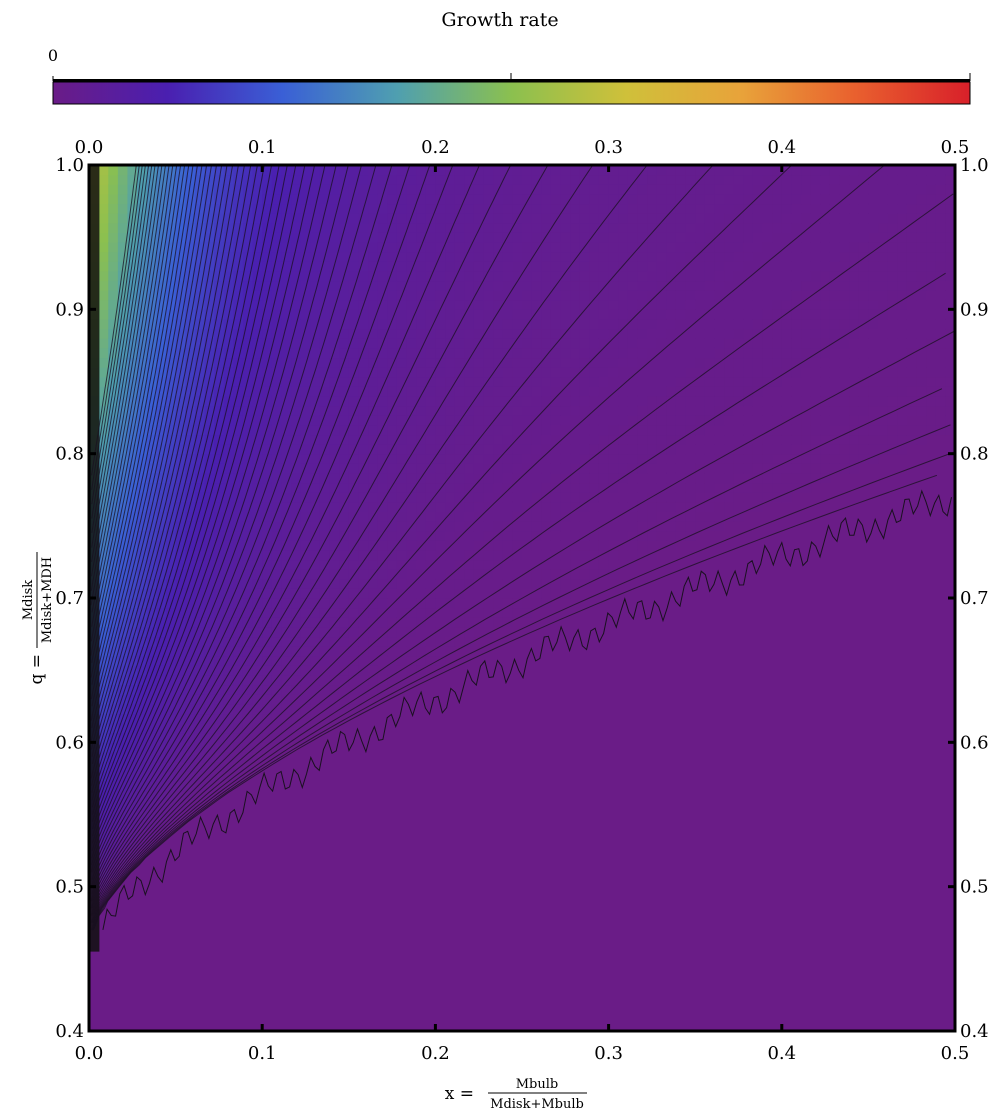 The height and width of the screenshot is (1115, 1000). Describe the element at coordinates (608, 147) in the screenshot. I see `x-tick-label-top: 0.3` at that location.